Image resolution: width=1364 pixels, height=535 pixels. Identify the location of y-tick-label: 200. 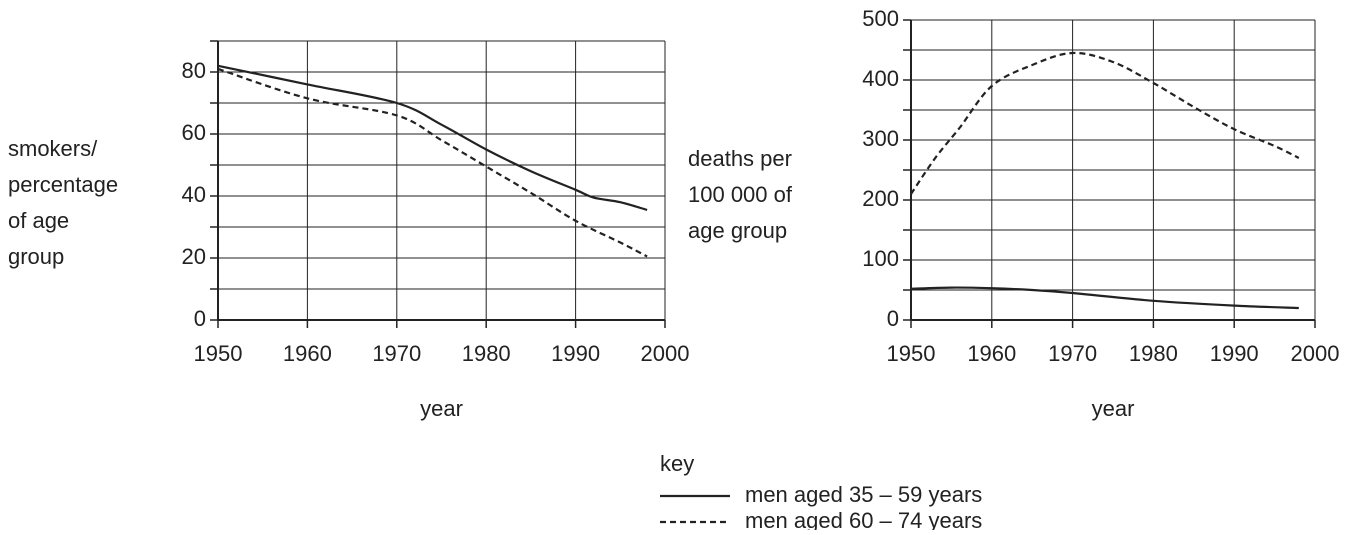
(880, 198).